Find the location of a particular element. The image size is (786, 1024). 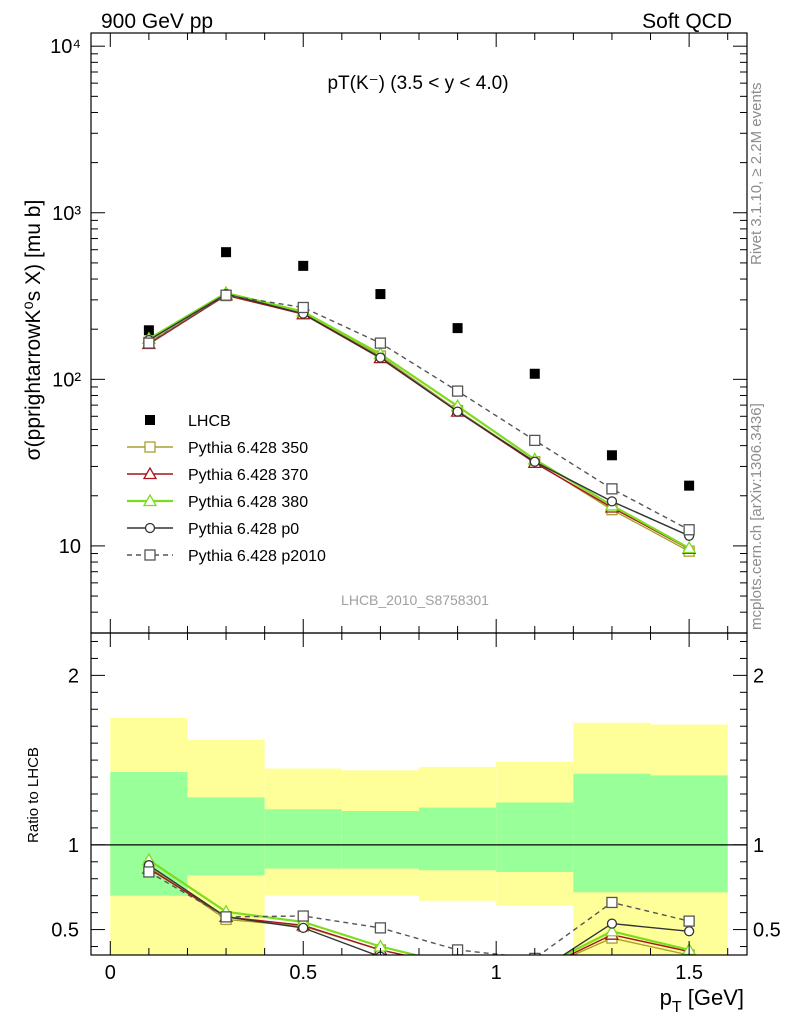

rivet-label: Rivet 3.1.10, ≥ 2.2M events is located at coordinates (756, 174).